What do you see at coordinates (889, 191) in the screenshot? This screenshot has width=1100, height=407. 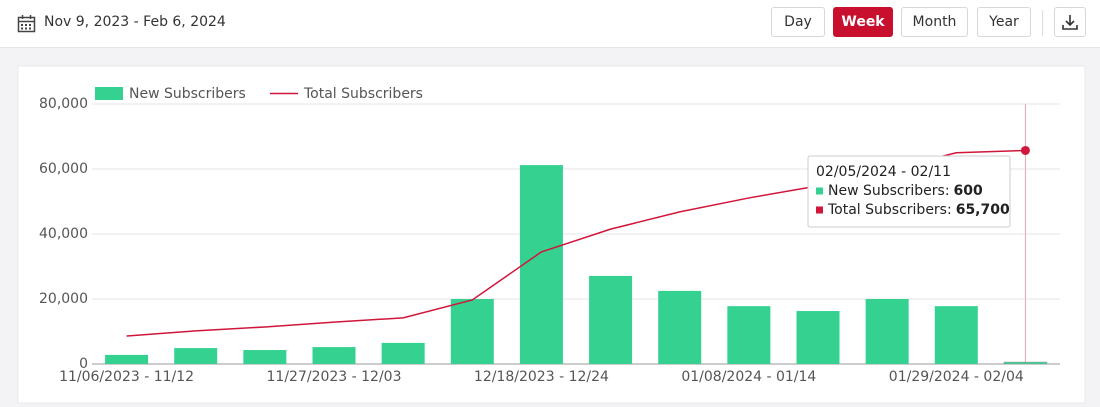 I see `tooltip-label: New Subscribers:` at bounding box center [889, 191].